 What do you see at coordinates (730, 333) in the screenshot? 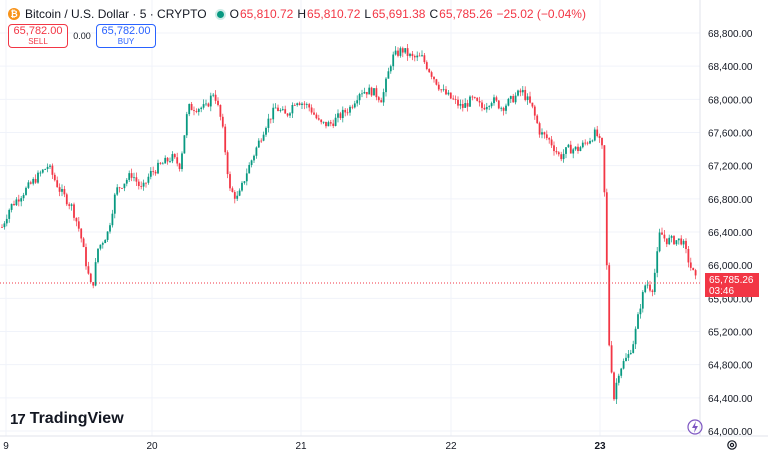
I see `price-tick-label: 65,200.00` at bounding box center [730, 333].